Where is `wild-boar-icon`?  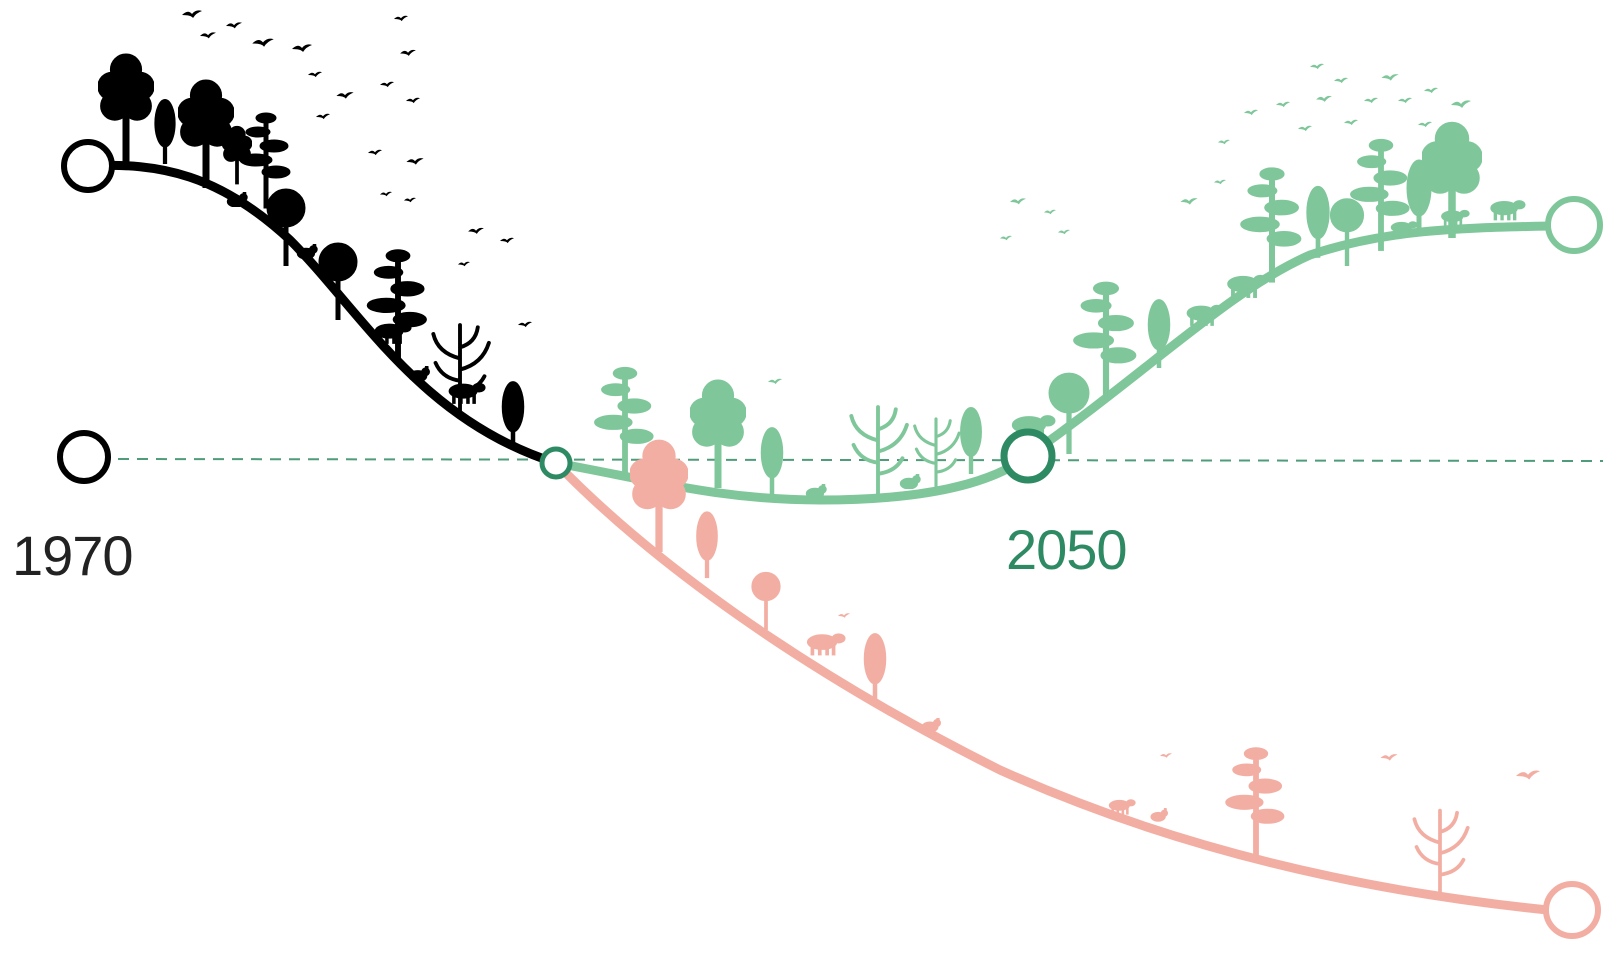
wild-boar-icon is located at coordinates (467, 393).